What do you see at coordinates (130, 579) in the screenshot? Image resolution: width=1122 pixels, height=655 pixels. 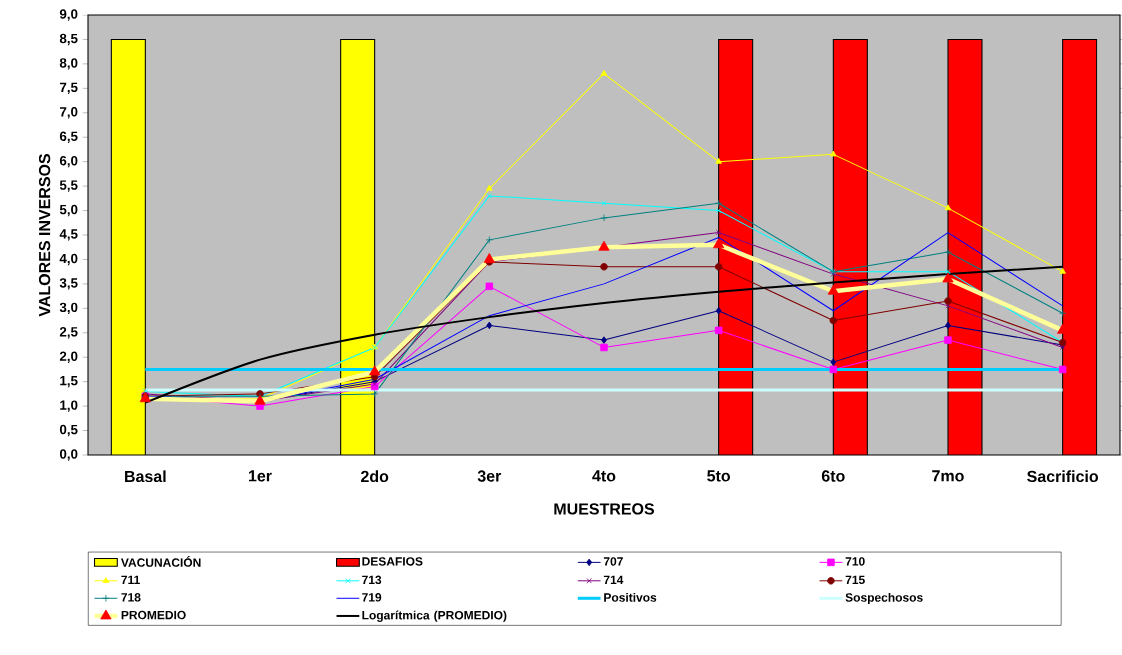 I see `legend-label: 711` at bounding box center [130, 579].